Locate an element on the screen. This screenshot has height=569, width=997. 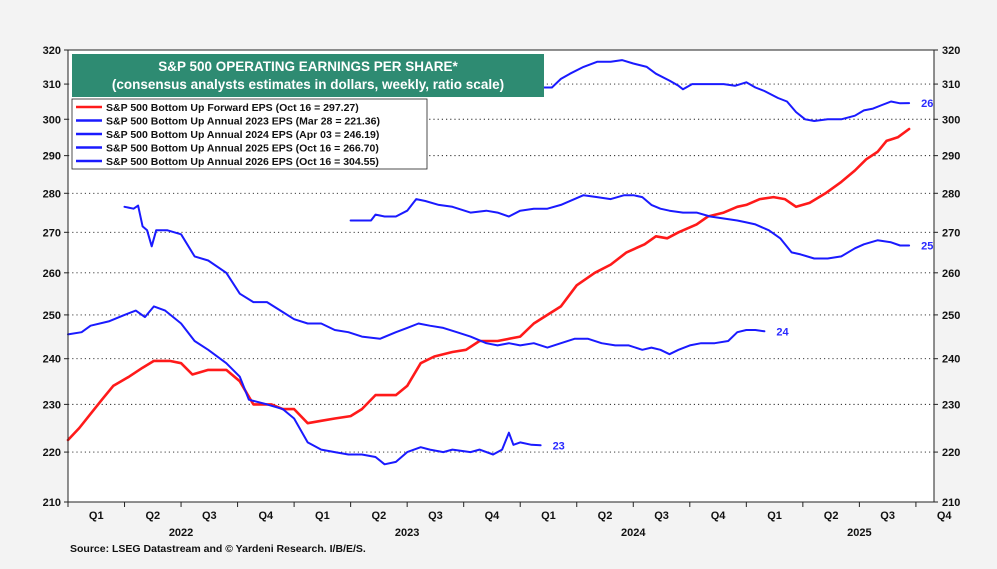
series-end-label: 24 is located at coordinates (782, 332).